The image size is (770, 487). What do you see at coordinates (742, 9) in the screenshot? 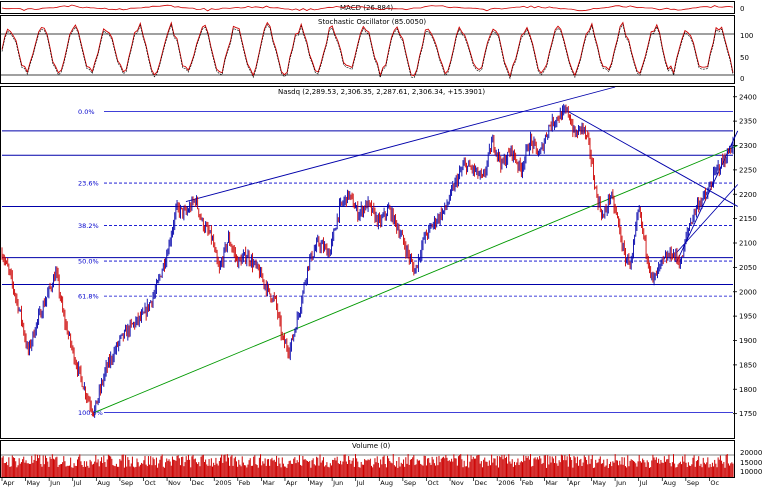
I see `macd-tick-0: 0` at bounding box center [742, 9].